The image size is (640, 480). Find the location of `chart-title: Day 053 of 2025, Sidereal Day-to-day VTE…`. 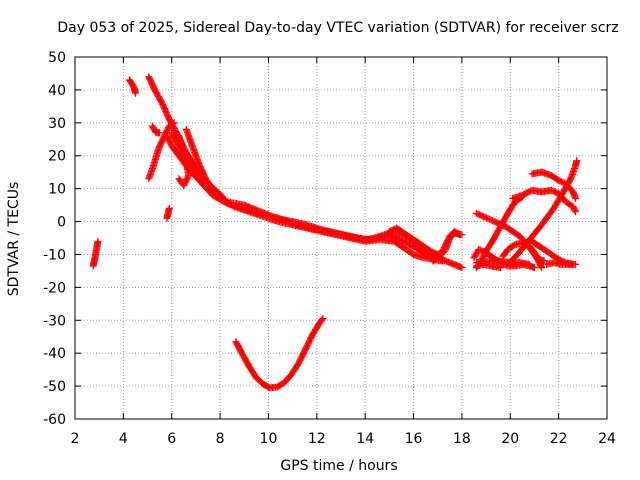

chart-title: Day 053 of 2025, Sidereal Day-to-day VTE… is located at coordinates (337, 28).